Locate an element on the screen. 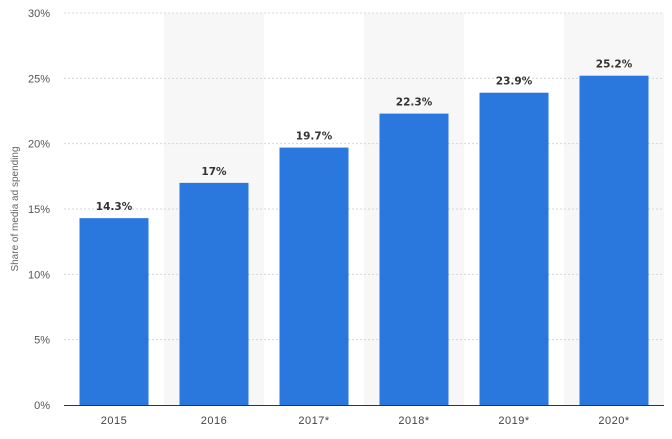  data-label: 17% is located at coordinates (214, 172).